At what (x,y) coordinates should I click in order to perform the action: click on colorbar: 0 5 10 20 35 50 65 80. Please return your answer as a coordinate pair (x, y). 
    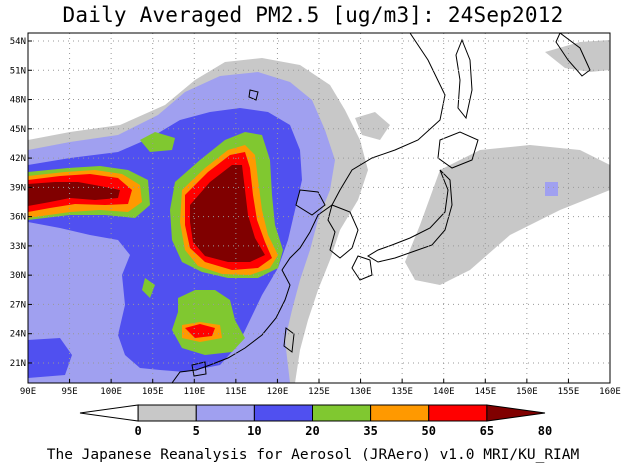
    Looking at the image, I should click on (315, 421).